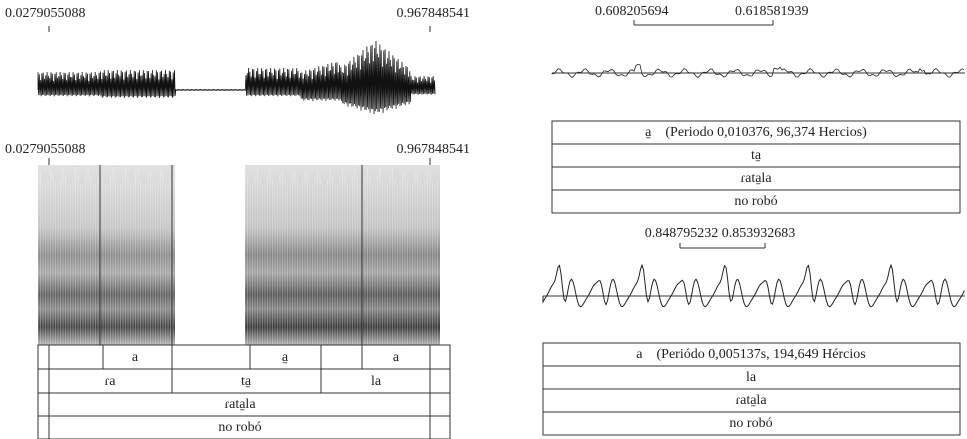 The width and height of the screenshot is (967, 439). What do you see at coordinates (285, 357) in the screenshot?
I see `segment-label: a̱` at bounding box center [285, 357].